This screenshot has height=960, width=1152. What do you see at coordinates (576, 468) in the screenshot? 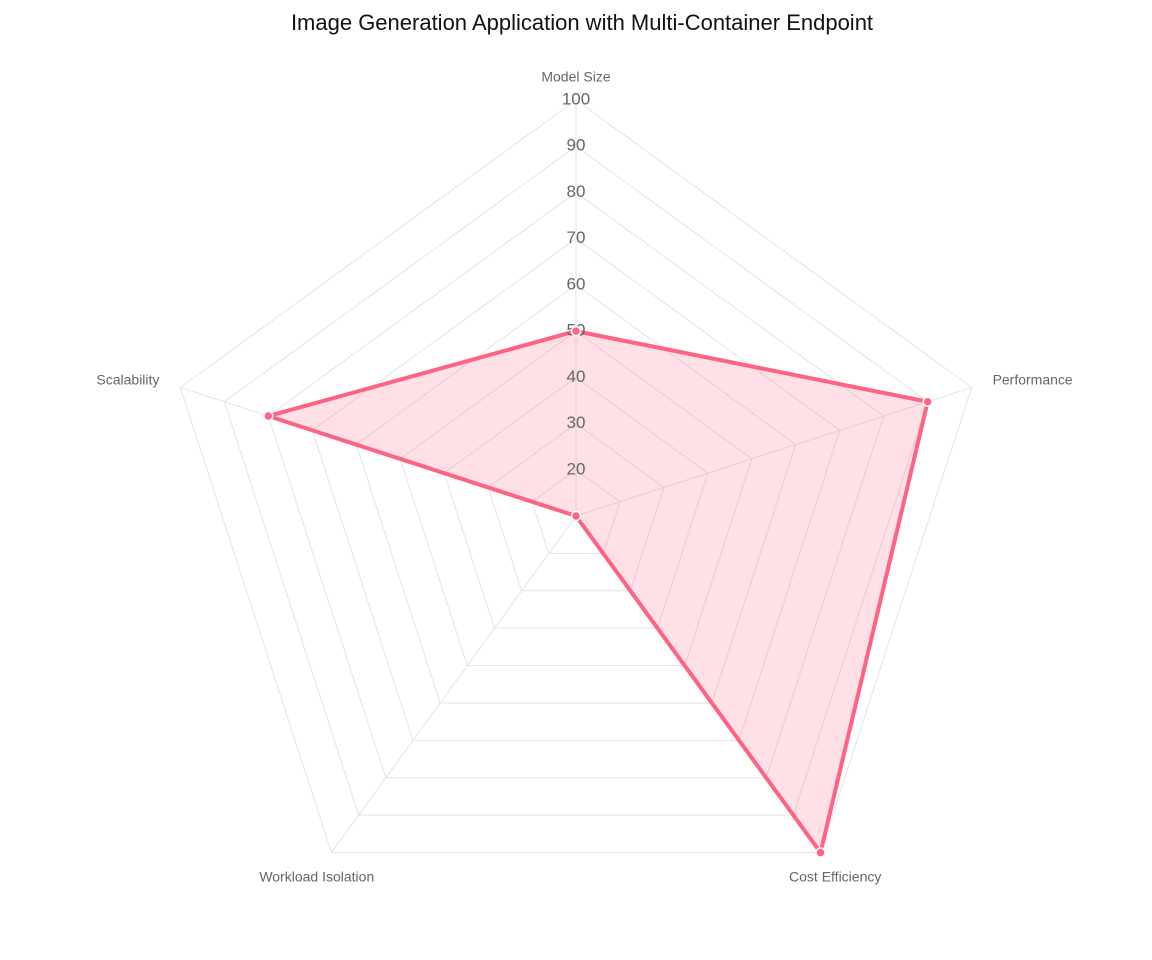
I see `r-tick-label: 20` at bounding box center [576, 468].